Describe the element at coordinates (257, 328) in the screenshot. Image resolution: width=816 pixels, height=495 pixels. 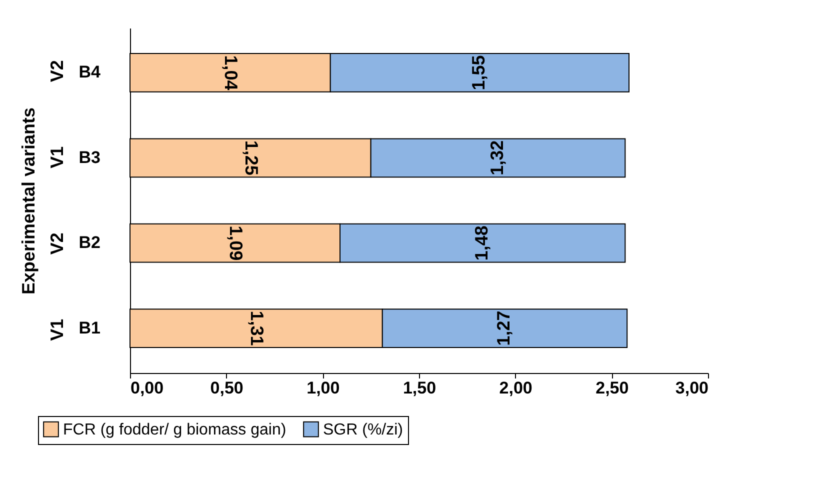
I see `data-label: 1,31` at that location.